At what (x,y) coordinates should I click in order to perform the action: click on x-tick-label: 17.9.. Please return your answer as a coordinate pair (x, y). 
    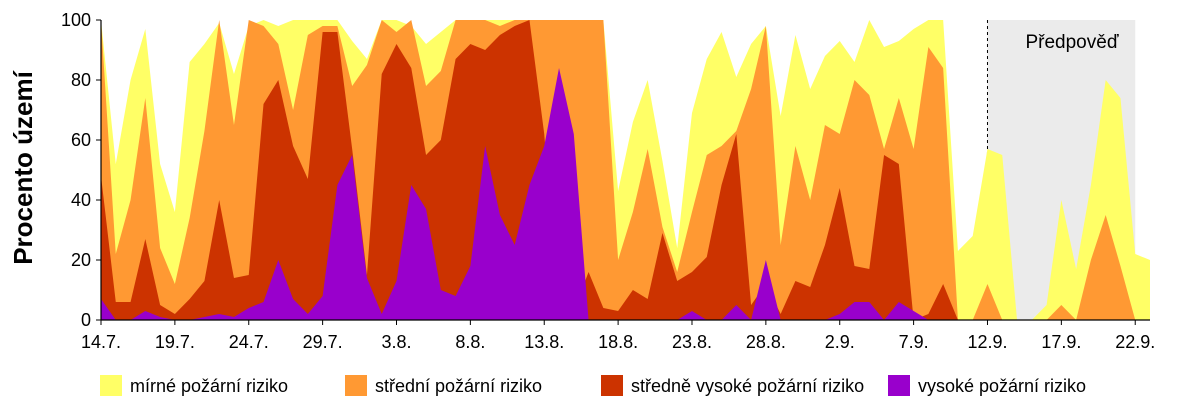
    Looking at the image, I should click on (1061, 342).